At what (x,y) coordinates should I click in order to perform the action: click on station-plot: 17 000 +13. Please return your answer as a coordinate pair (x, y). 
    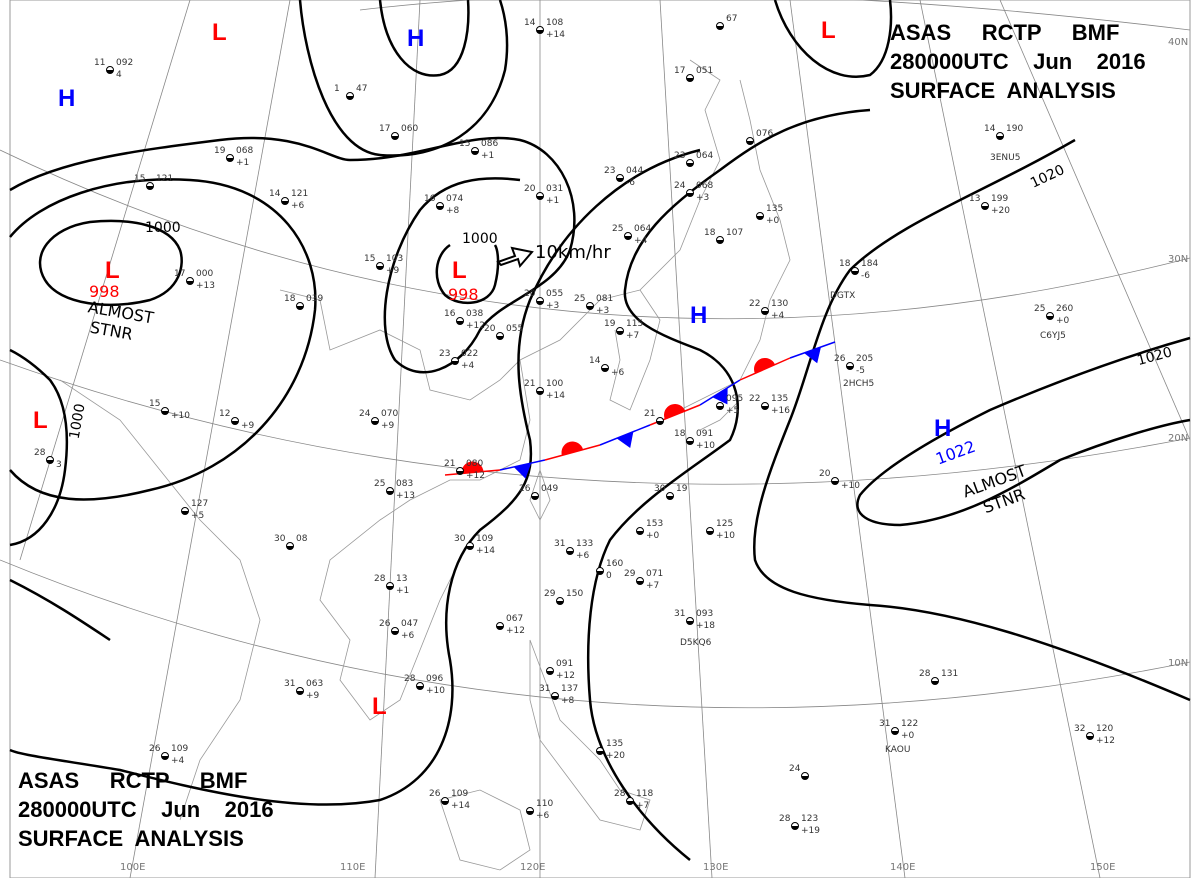
    Looking at the image, I should click on (194, 280).